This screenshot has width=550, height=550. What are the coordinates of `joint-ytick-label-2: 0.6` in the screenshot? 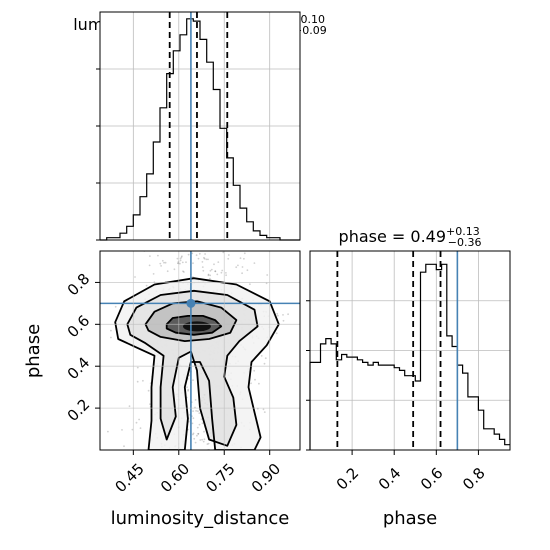 It's located at (79, 327).